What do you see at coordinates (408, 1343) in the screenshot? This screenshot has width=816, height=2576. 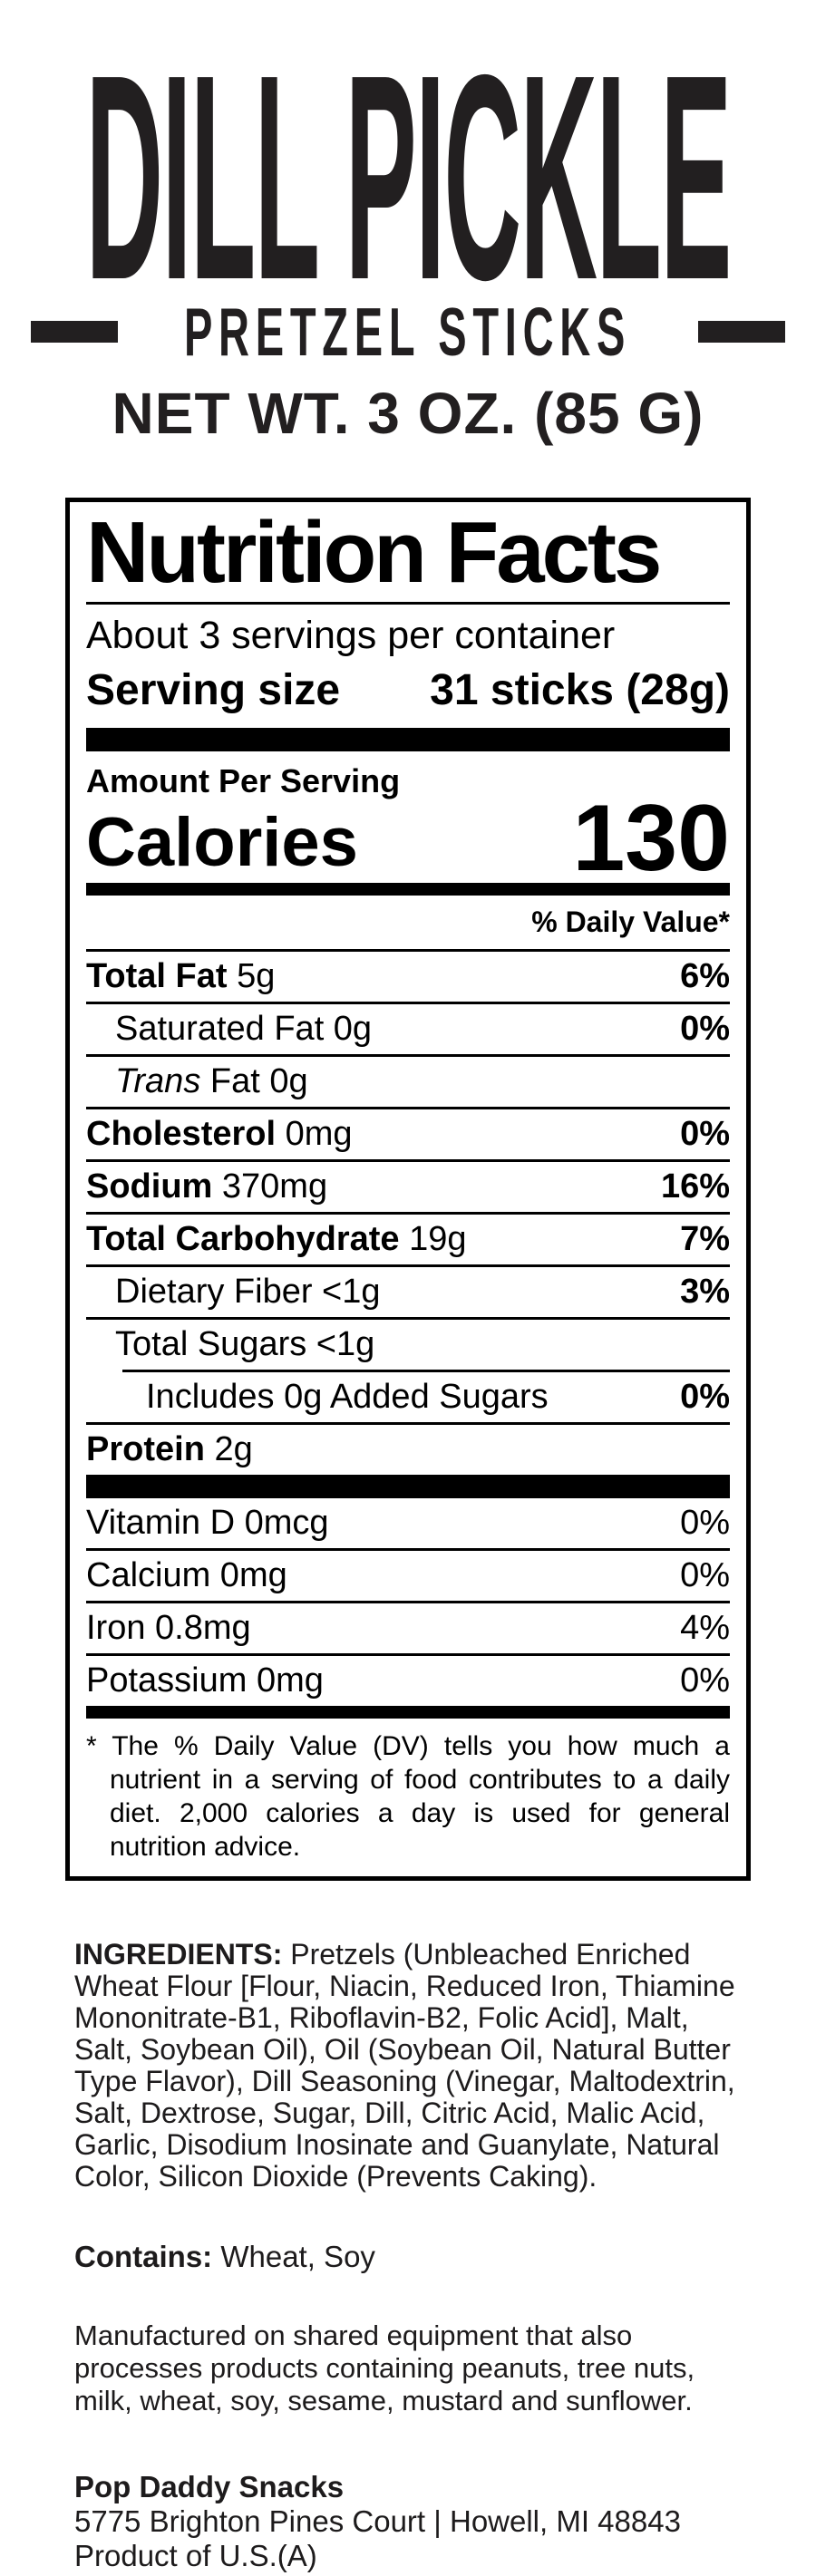 I see `nutrient-row: Total Sugars <1g` at bounding box center [408, 1343].